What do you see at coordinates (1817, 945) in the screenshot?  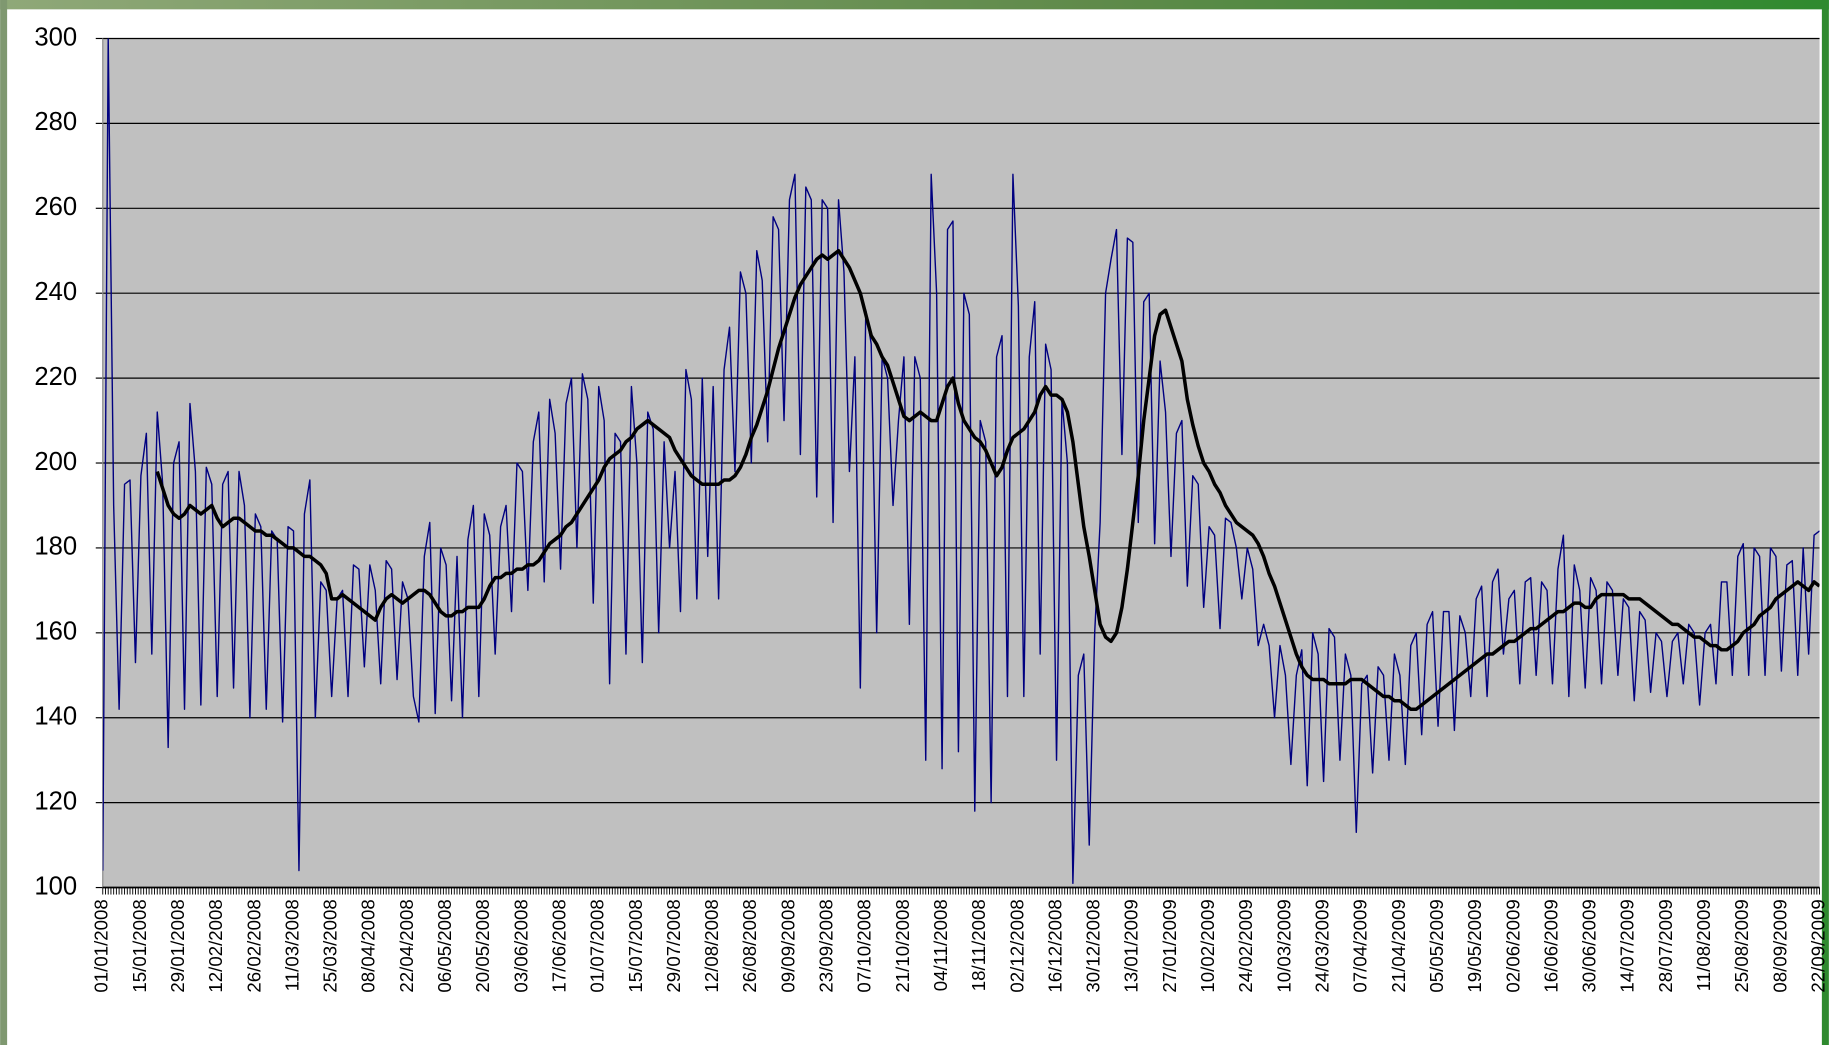 I see `x-tick-label: 22/09/2009` at bounding box center [1817, 945].